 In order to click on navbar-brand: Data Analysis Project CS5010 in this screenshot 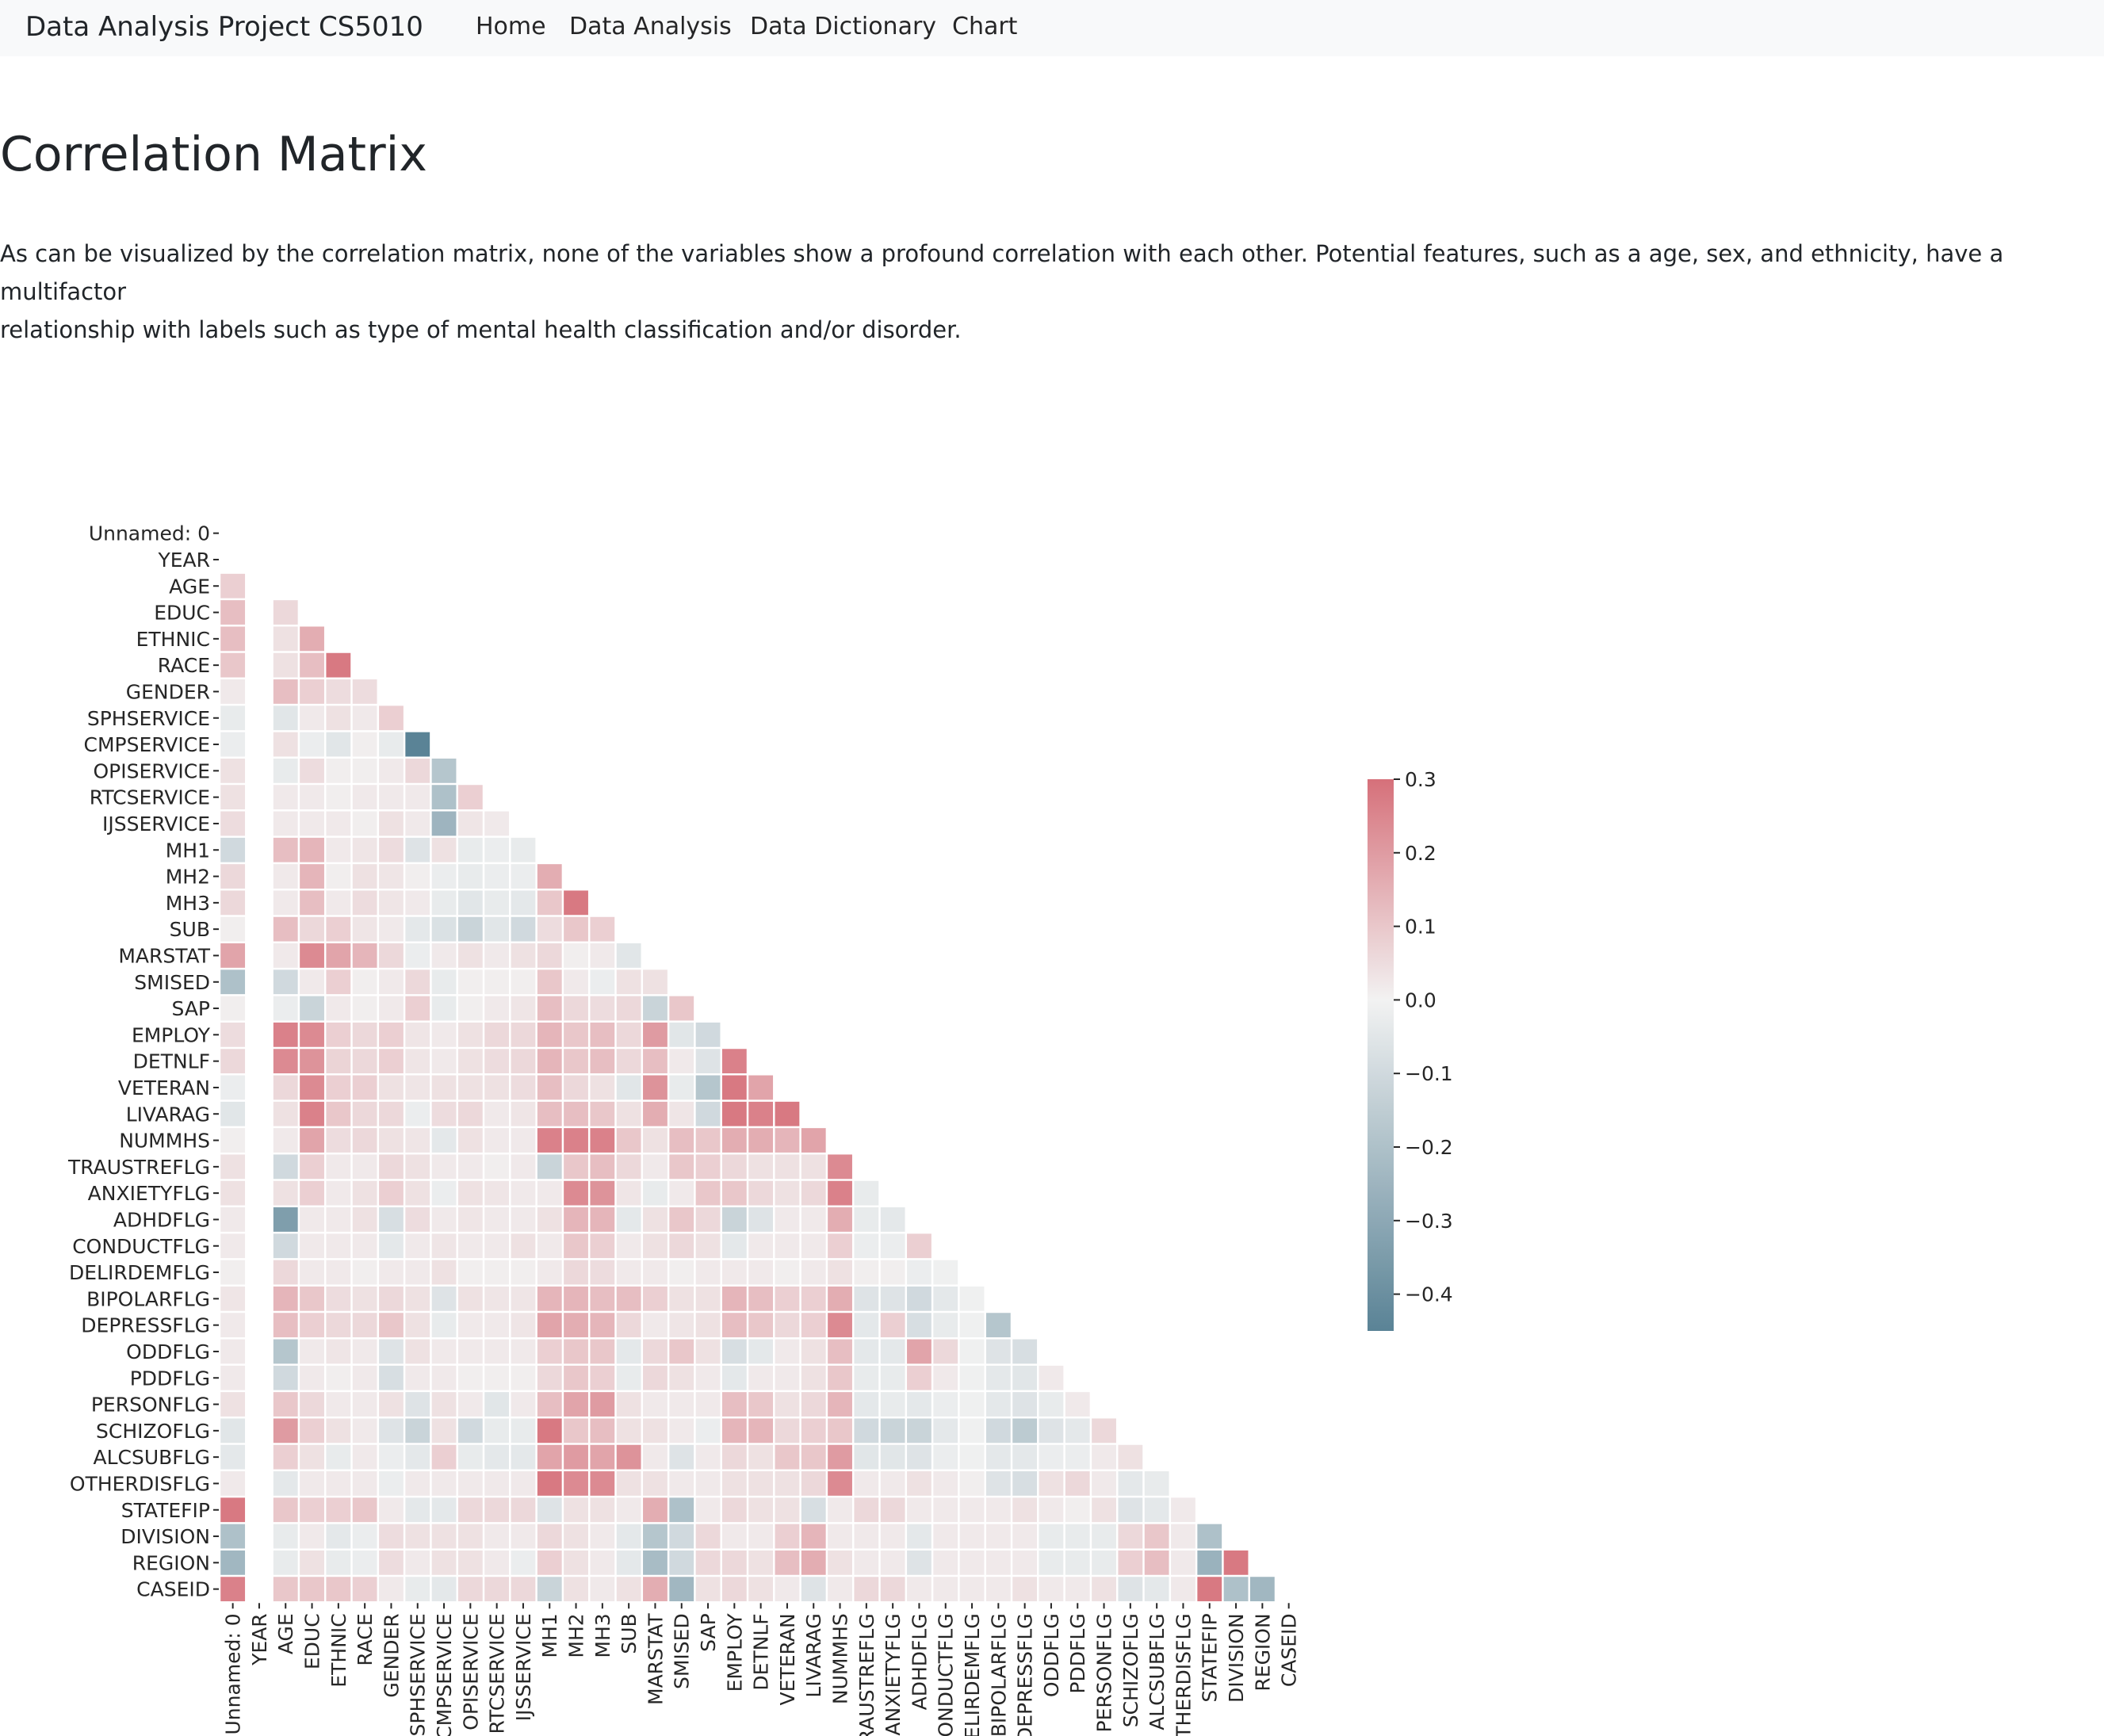, I will do `click(224, 27)`.